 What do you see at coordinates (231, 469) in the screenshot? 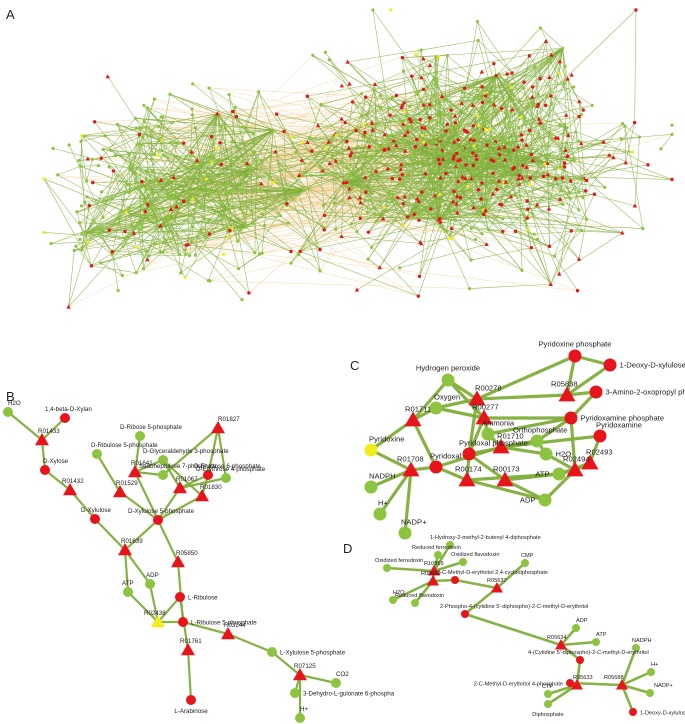
I see `node-label-e4p: D-Erythrose 4-phosphate` at bounding box center [231, 469].